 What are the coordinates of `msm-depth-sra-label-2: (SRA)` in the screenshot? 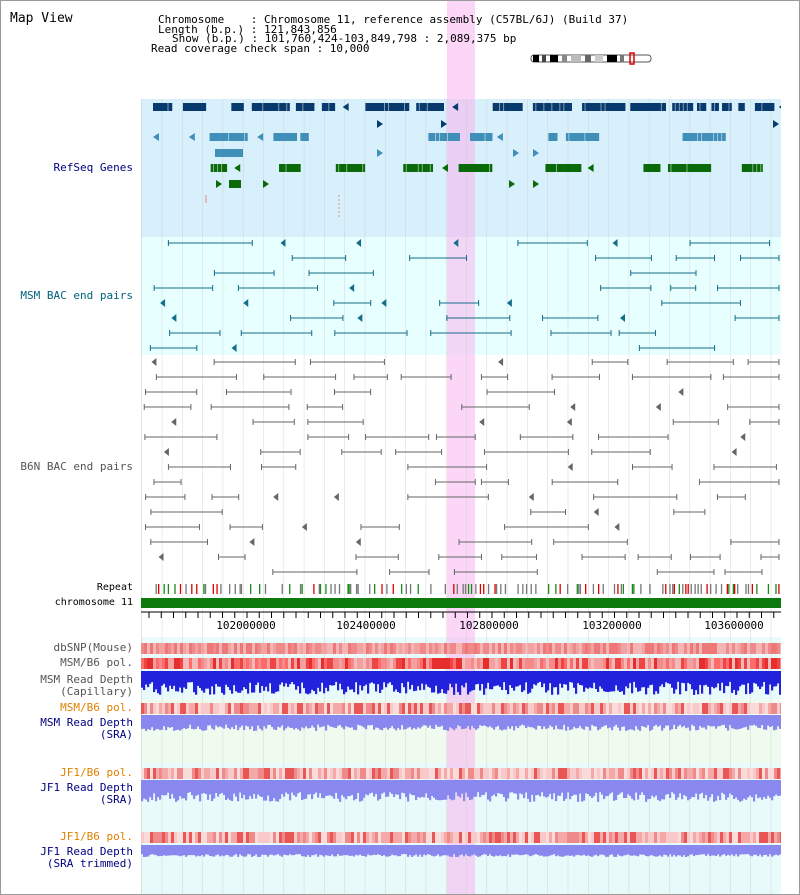 It's located at (116, 734).